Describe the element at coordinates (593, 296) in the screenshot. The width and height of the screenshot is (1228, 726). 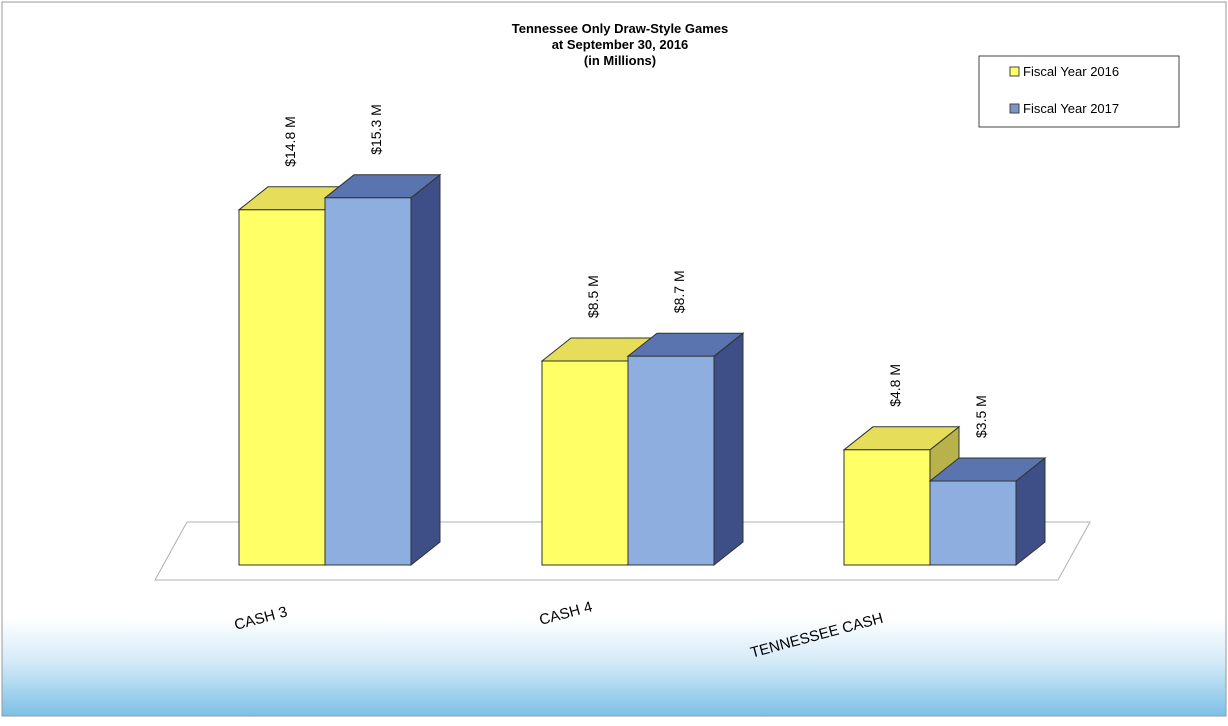
I see `value-label: $8.5 M` at that location.